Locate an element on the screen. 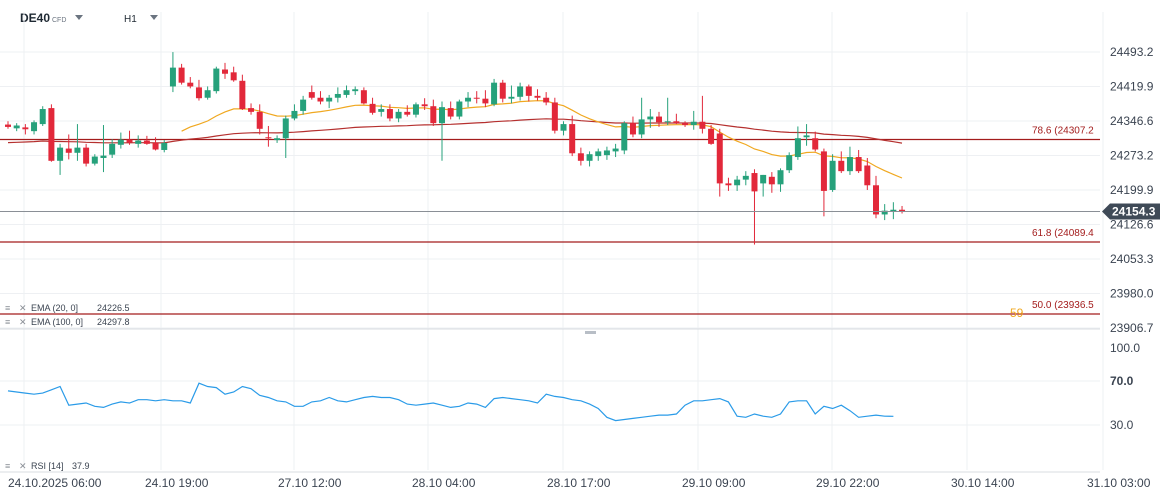 This screenshot has height=504, width=1170. fib-level-label: 61.8 (24089.4 is located at coordinates (1063, 233).